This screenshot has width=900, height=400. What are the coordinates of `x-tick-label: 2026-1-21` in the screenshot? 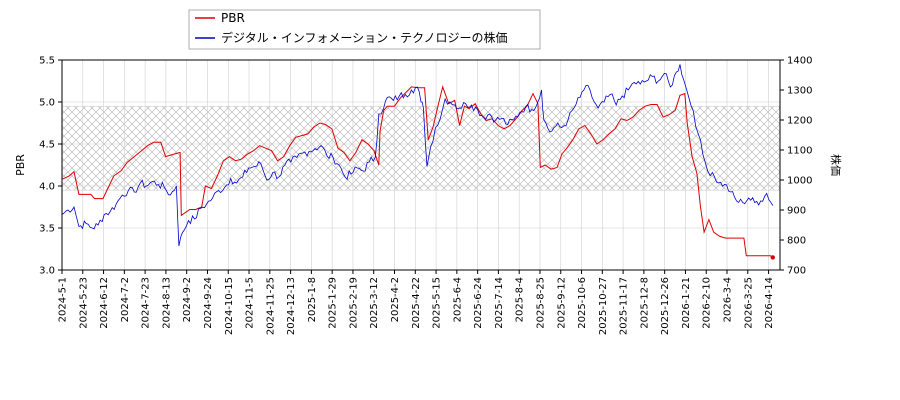 It's located at (686, 303).